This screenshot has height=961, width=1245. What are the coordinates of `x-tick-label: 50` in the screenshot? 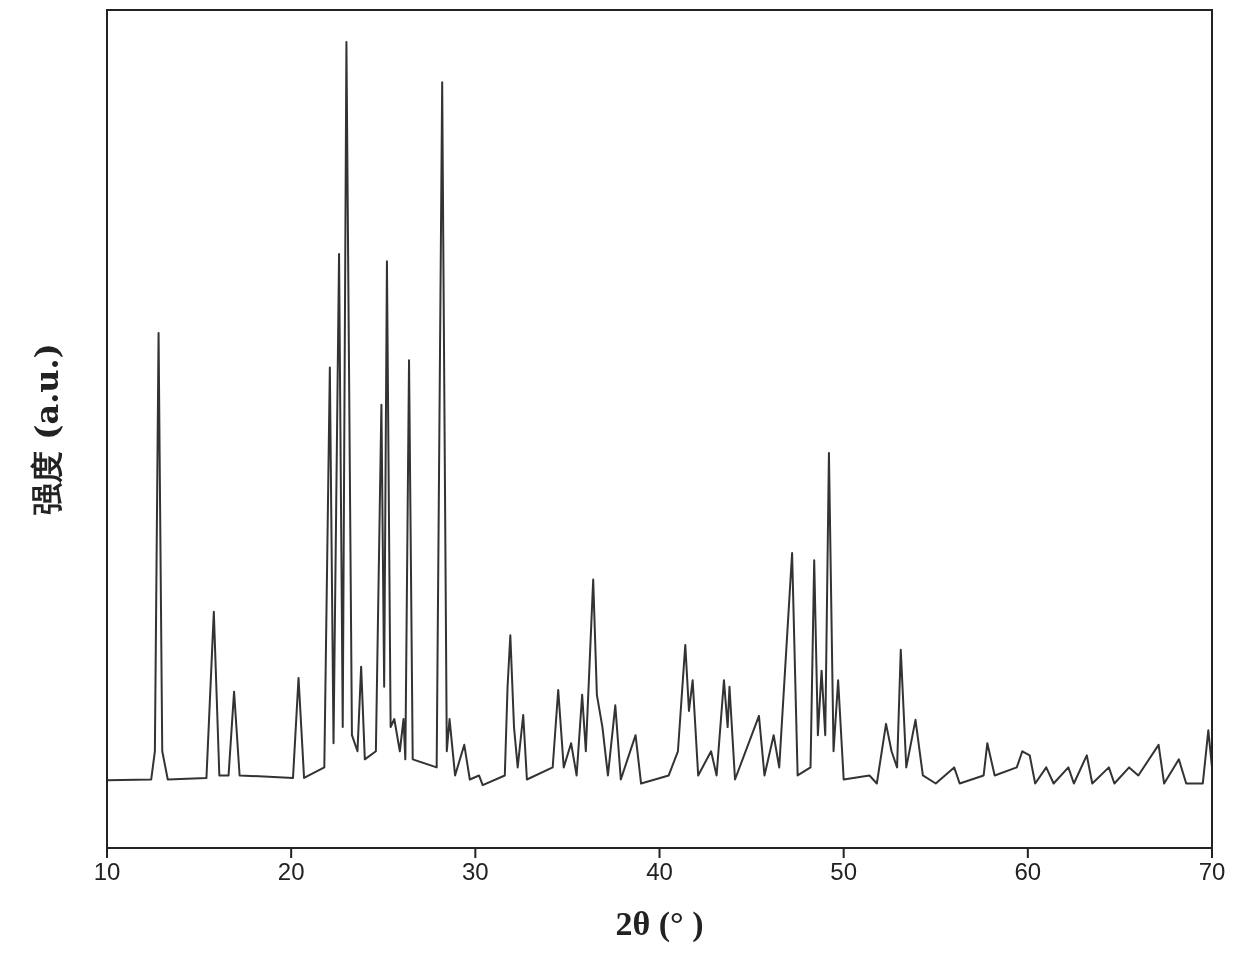 It's located at (844, 871).